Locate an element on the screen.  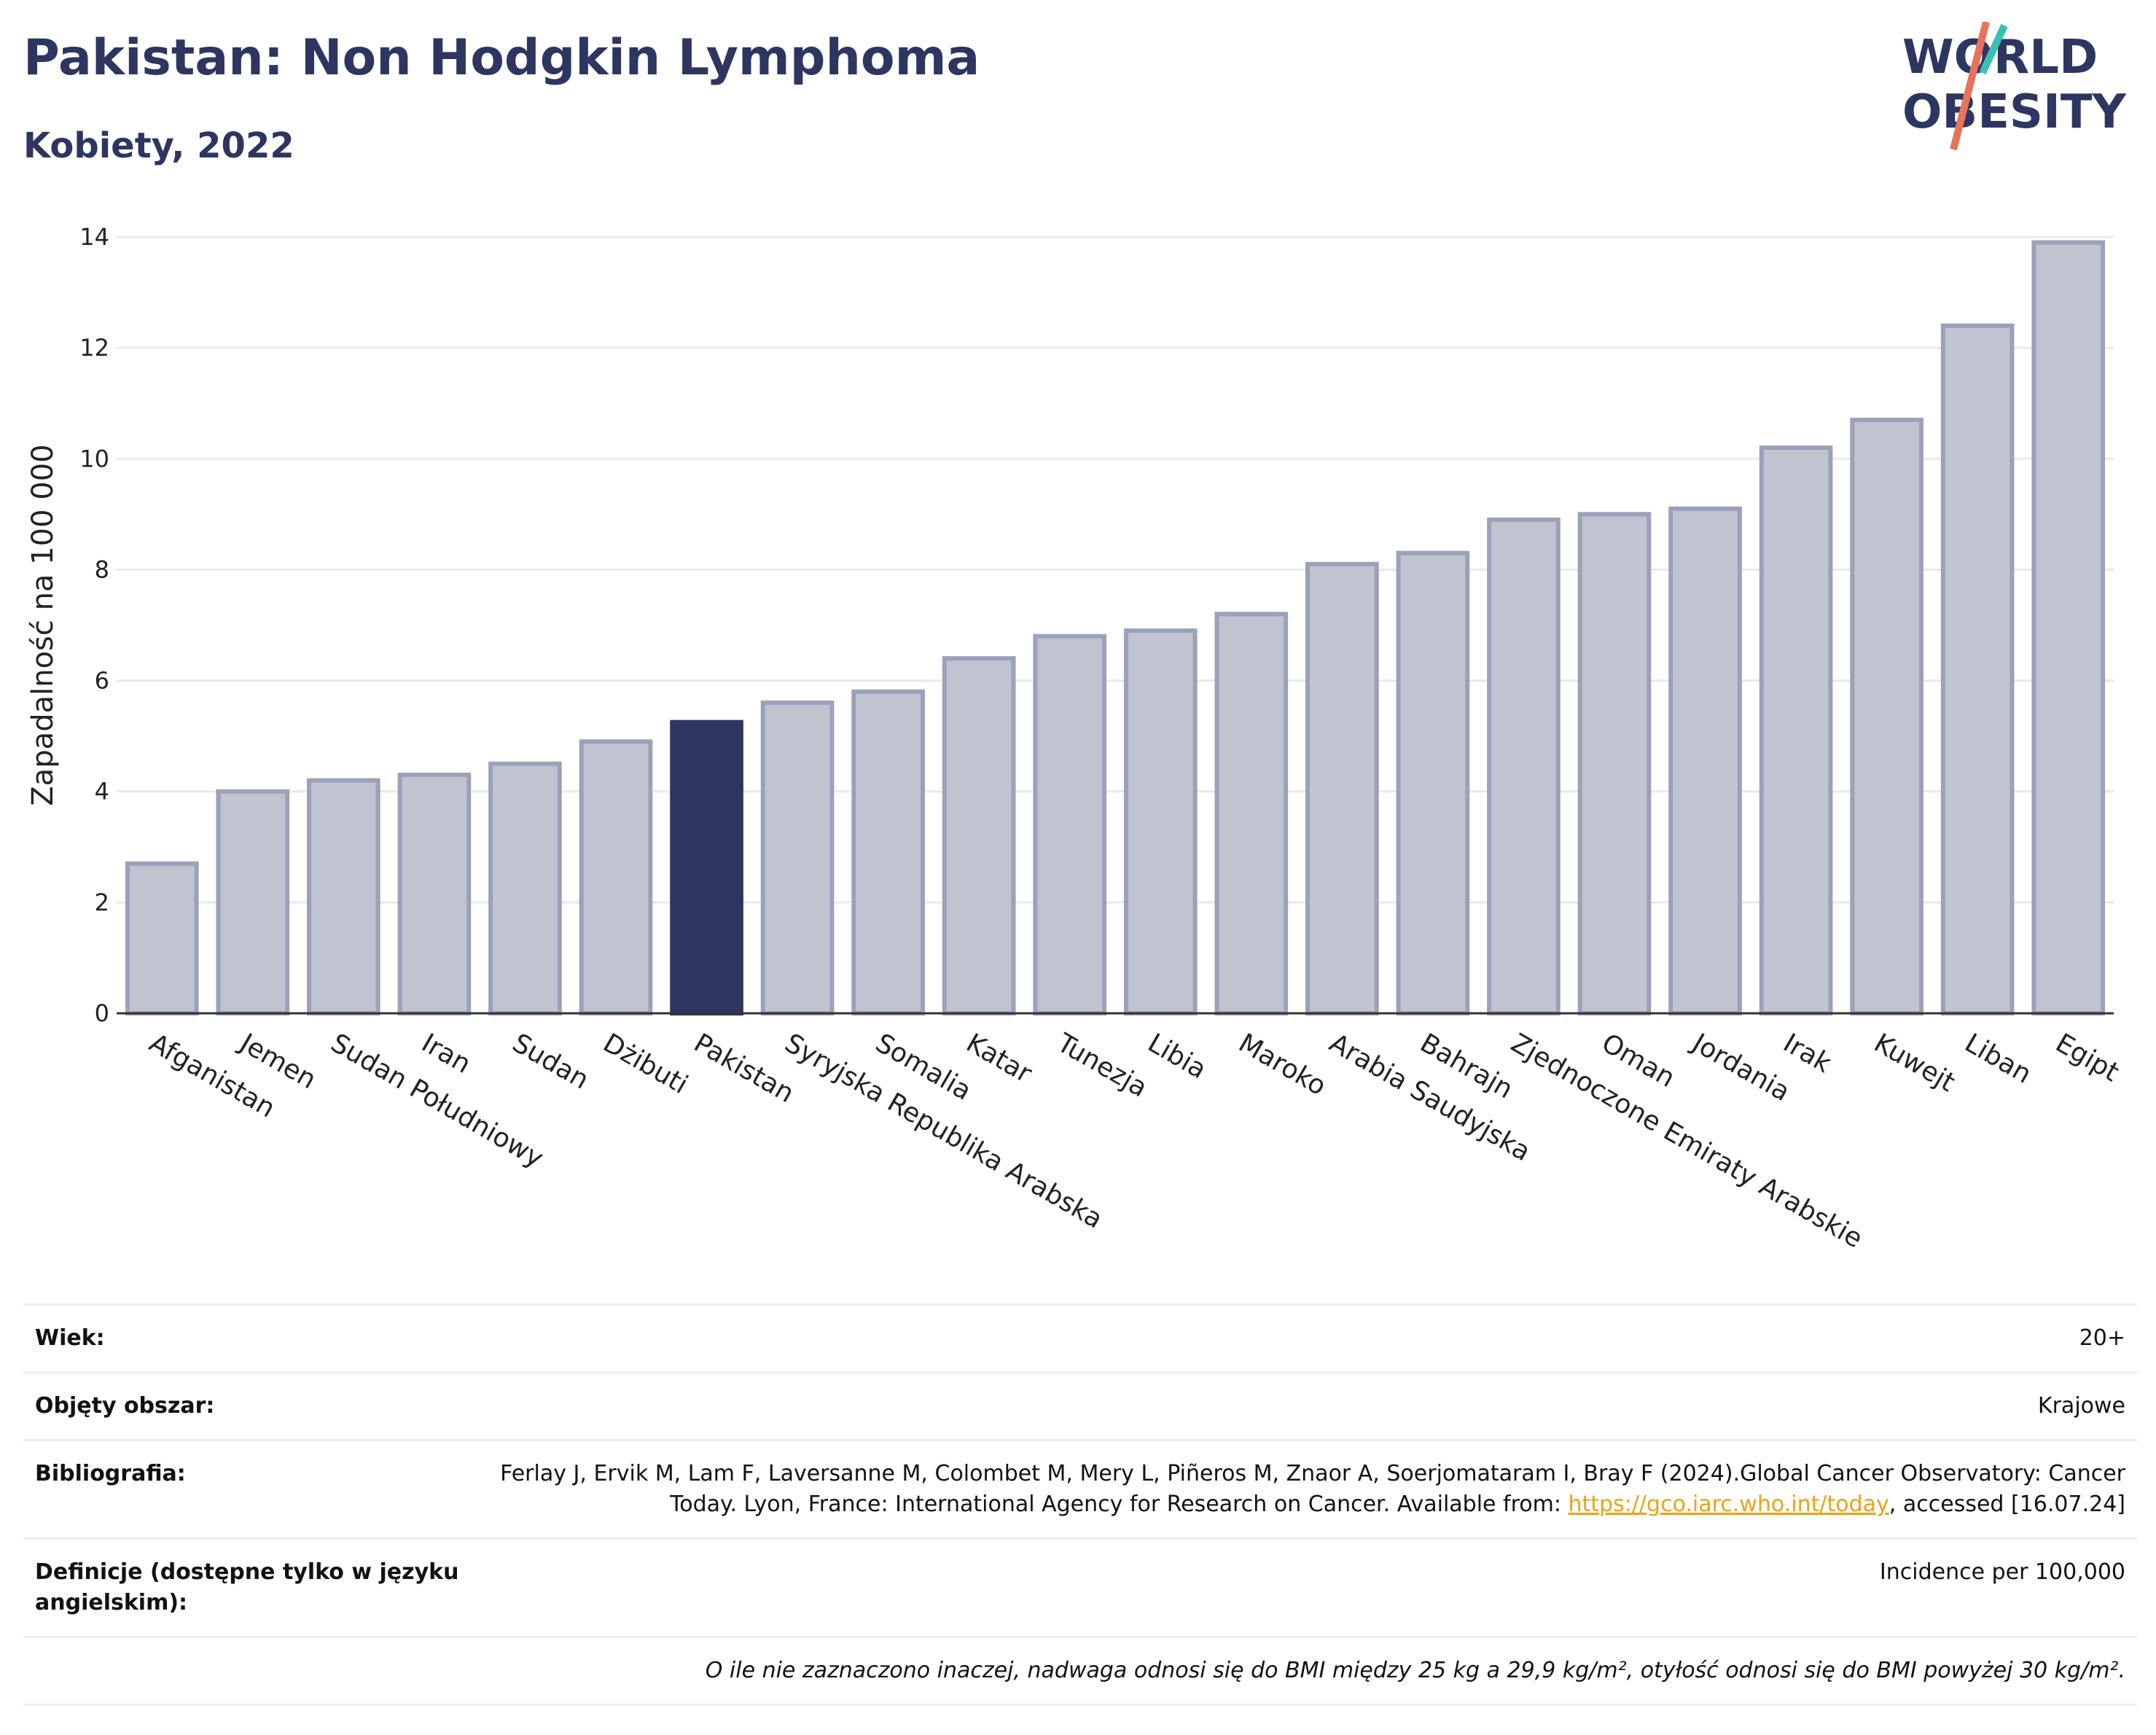
bar-kuwejt is located at coordinates (1886, 716).